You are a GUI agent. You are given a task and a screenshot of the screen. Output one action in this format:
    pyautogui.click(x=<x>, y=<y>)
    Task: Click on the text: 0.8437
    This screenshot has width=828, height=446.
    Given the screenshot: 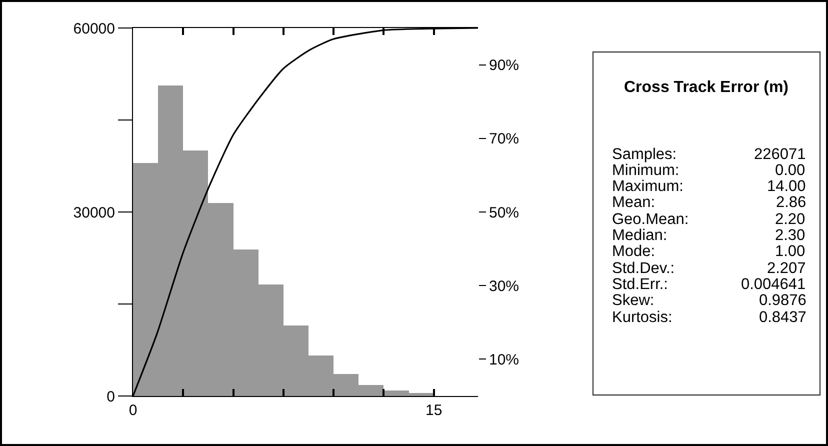 What is the action you would take?
    pyautogui.click(x=782, y=317)
    